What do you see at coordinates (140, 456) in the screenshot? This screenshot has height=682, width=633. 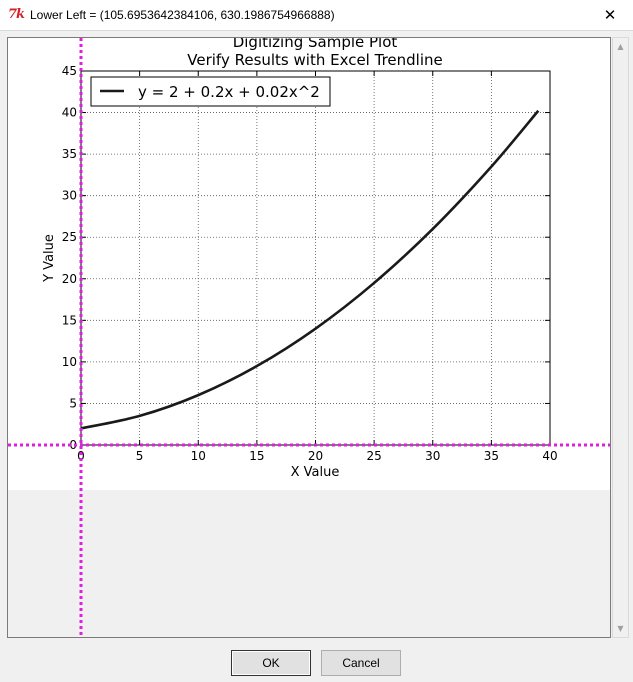 I see `x-tick-label: 5` at bounding box center [140, 456].